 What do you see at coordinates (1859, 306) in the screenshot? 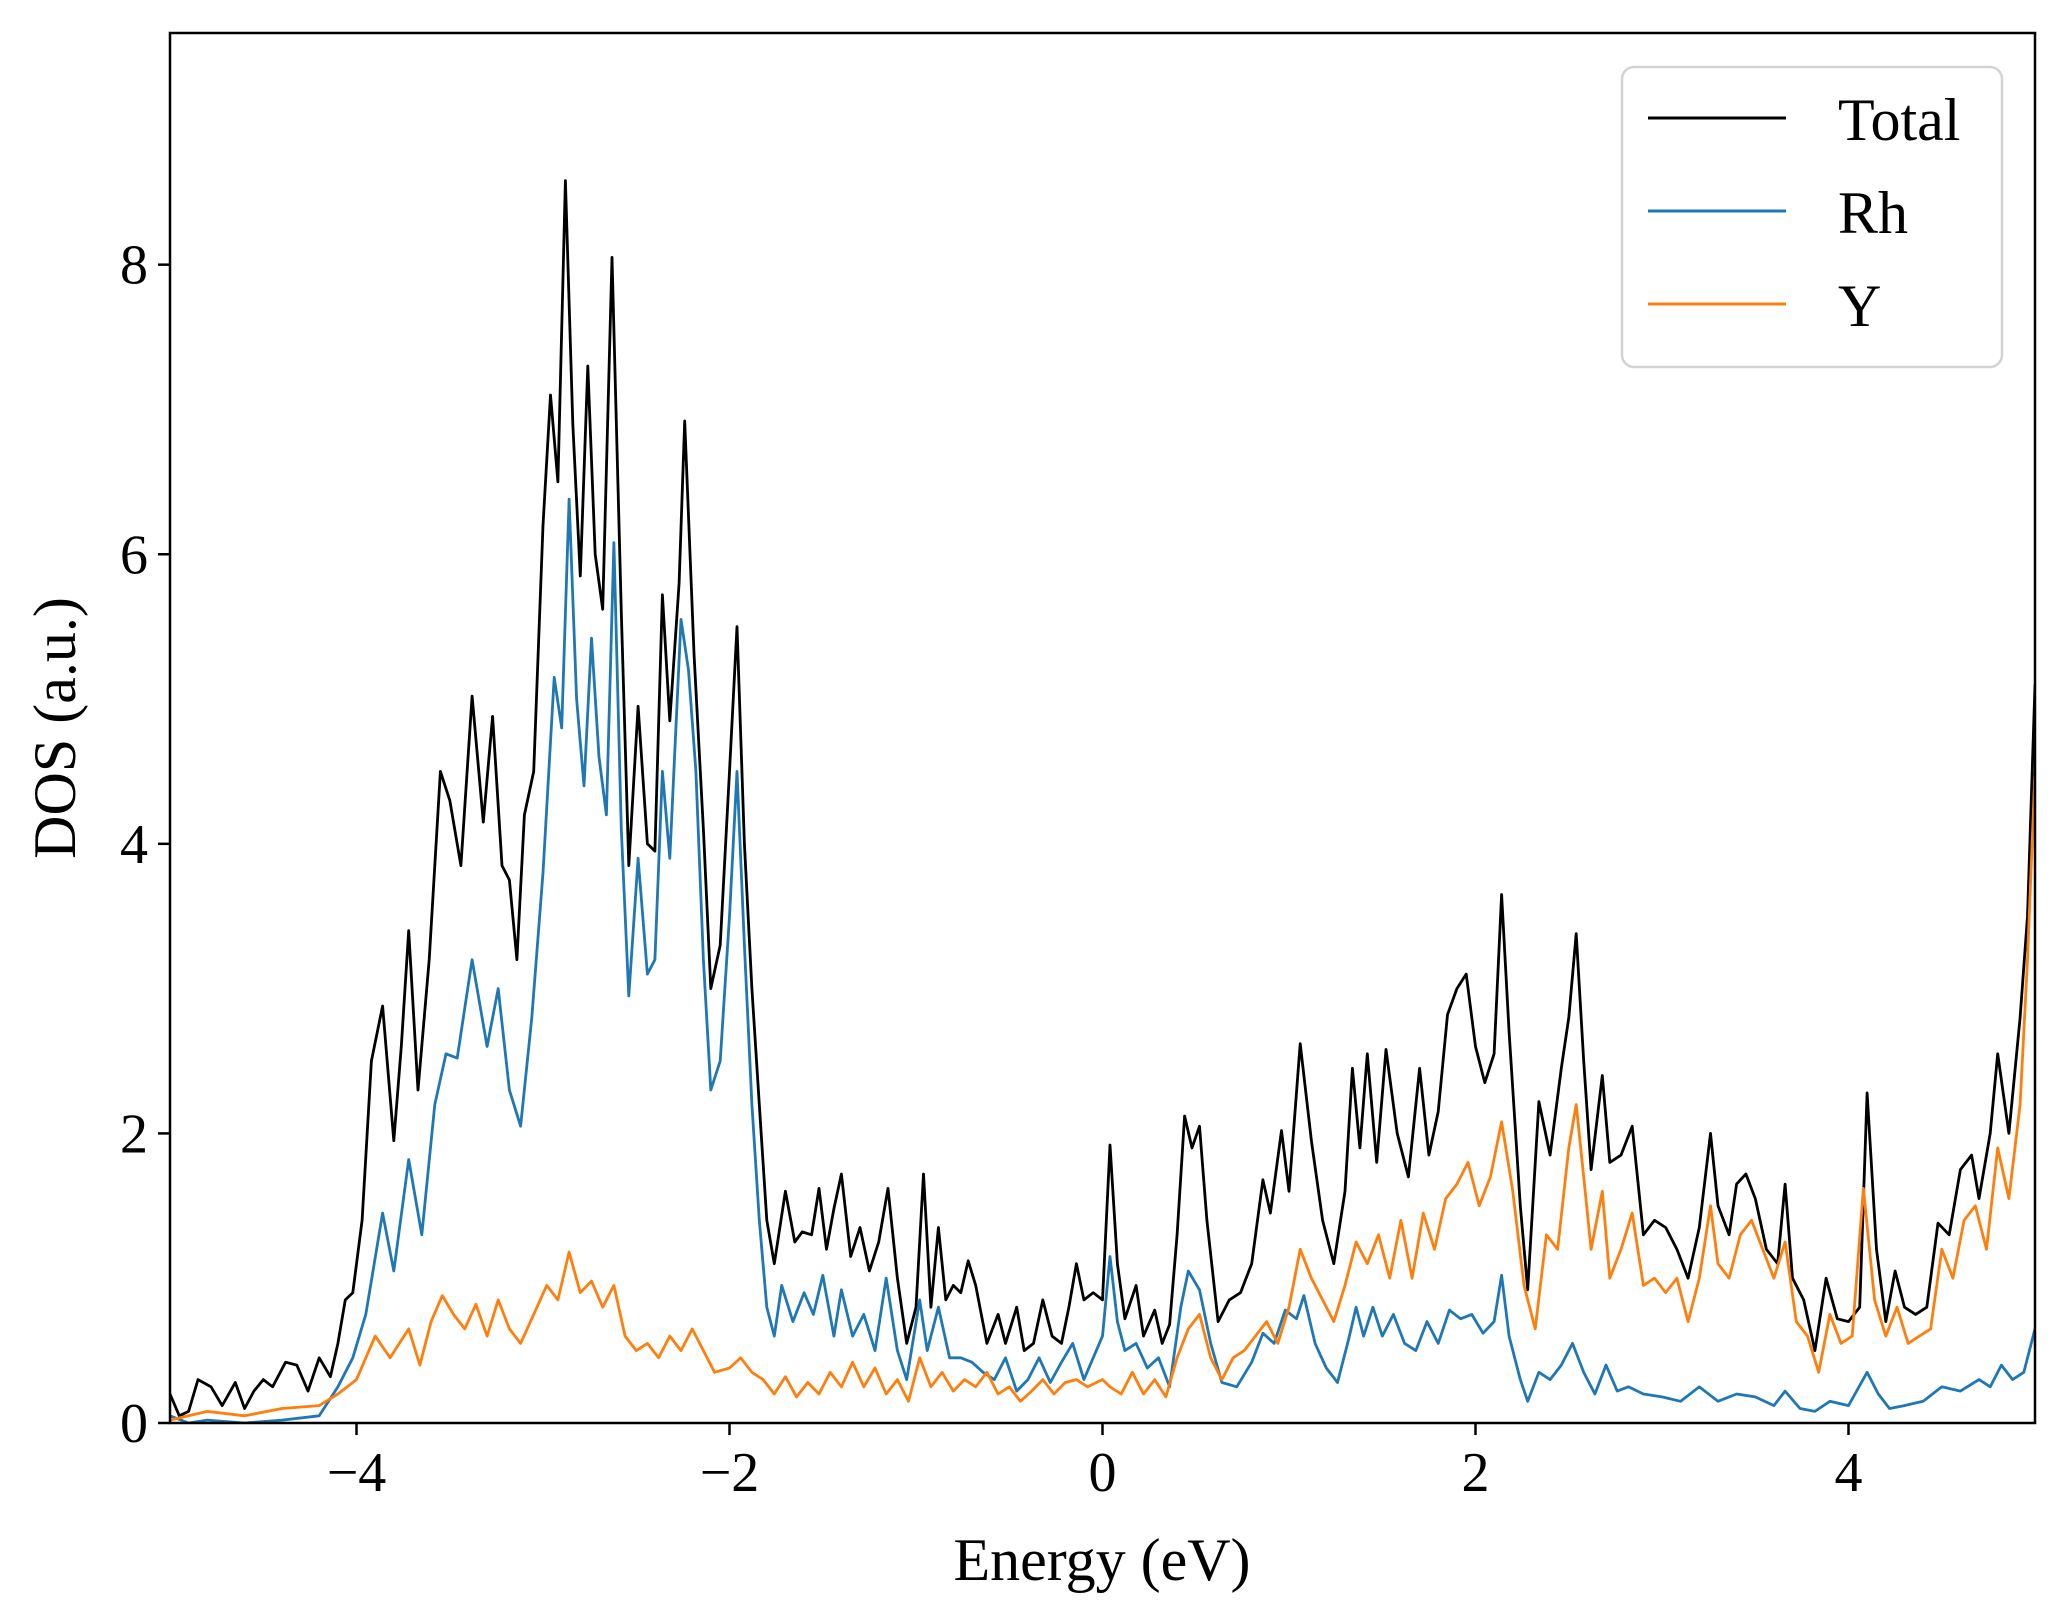
I see `legend-label-y: Y` at bounding box center [1859, 306].